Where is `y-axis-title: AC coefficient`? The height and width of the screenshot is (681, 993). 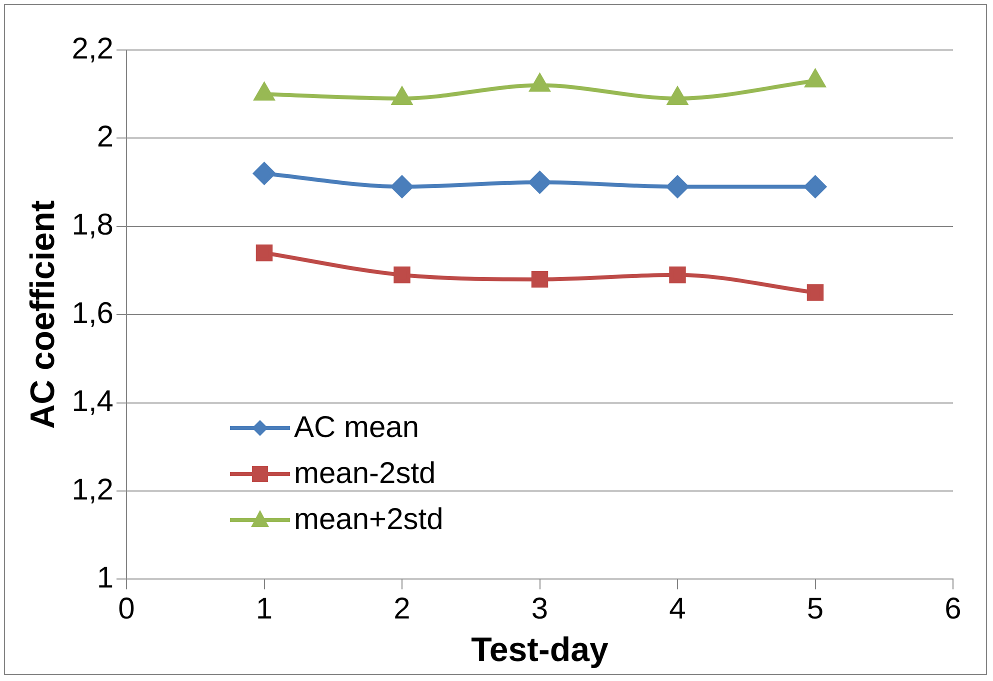
y-axis-title: AC coefficient is located at coordinates (43, 314).